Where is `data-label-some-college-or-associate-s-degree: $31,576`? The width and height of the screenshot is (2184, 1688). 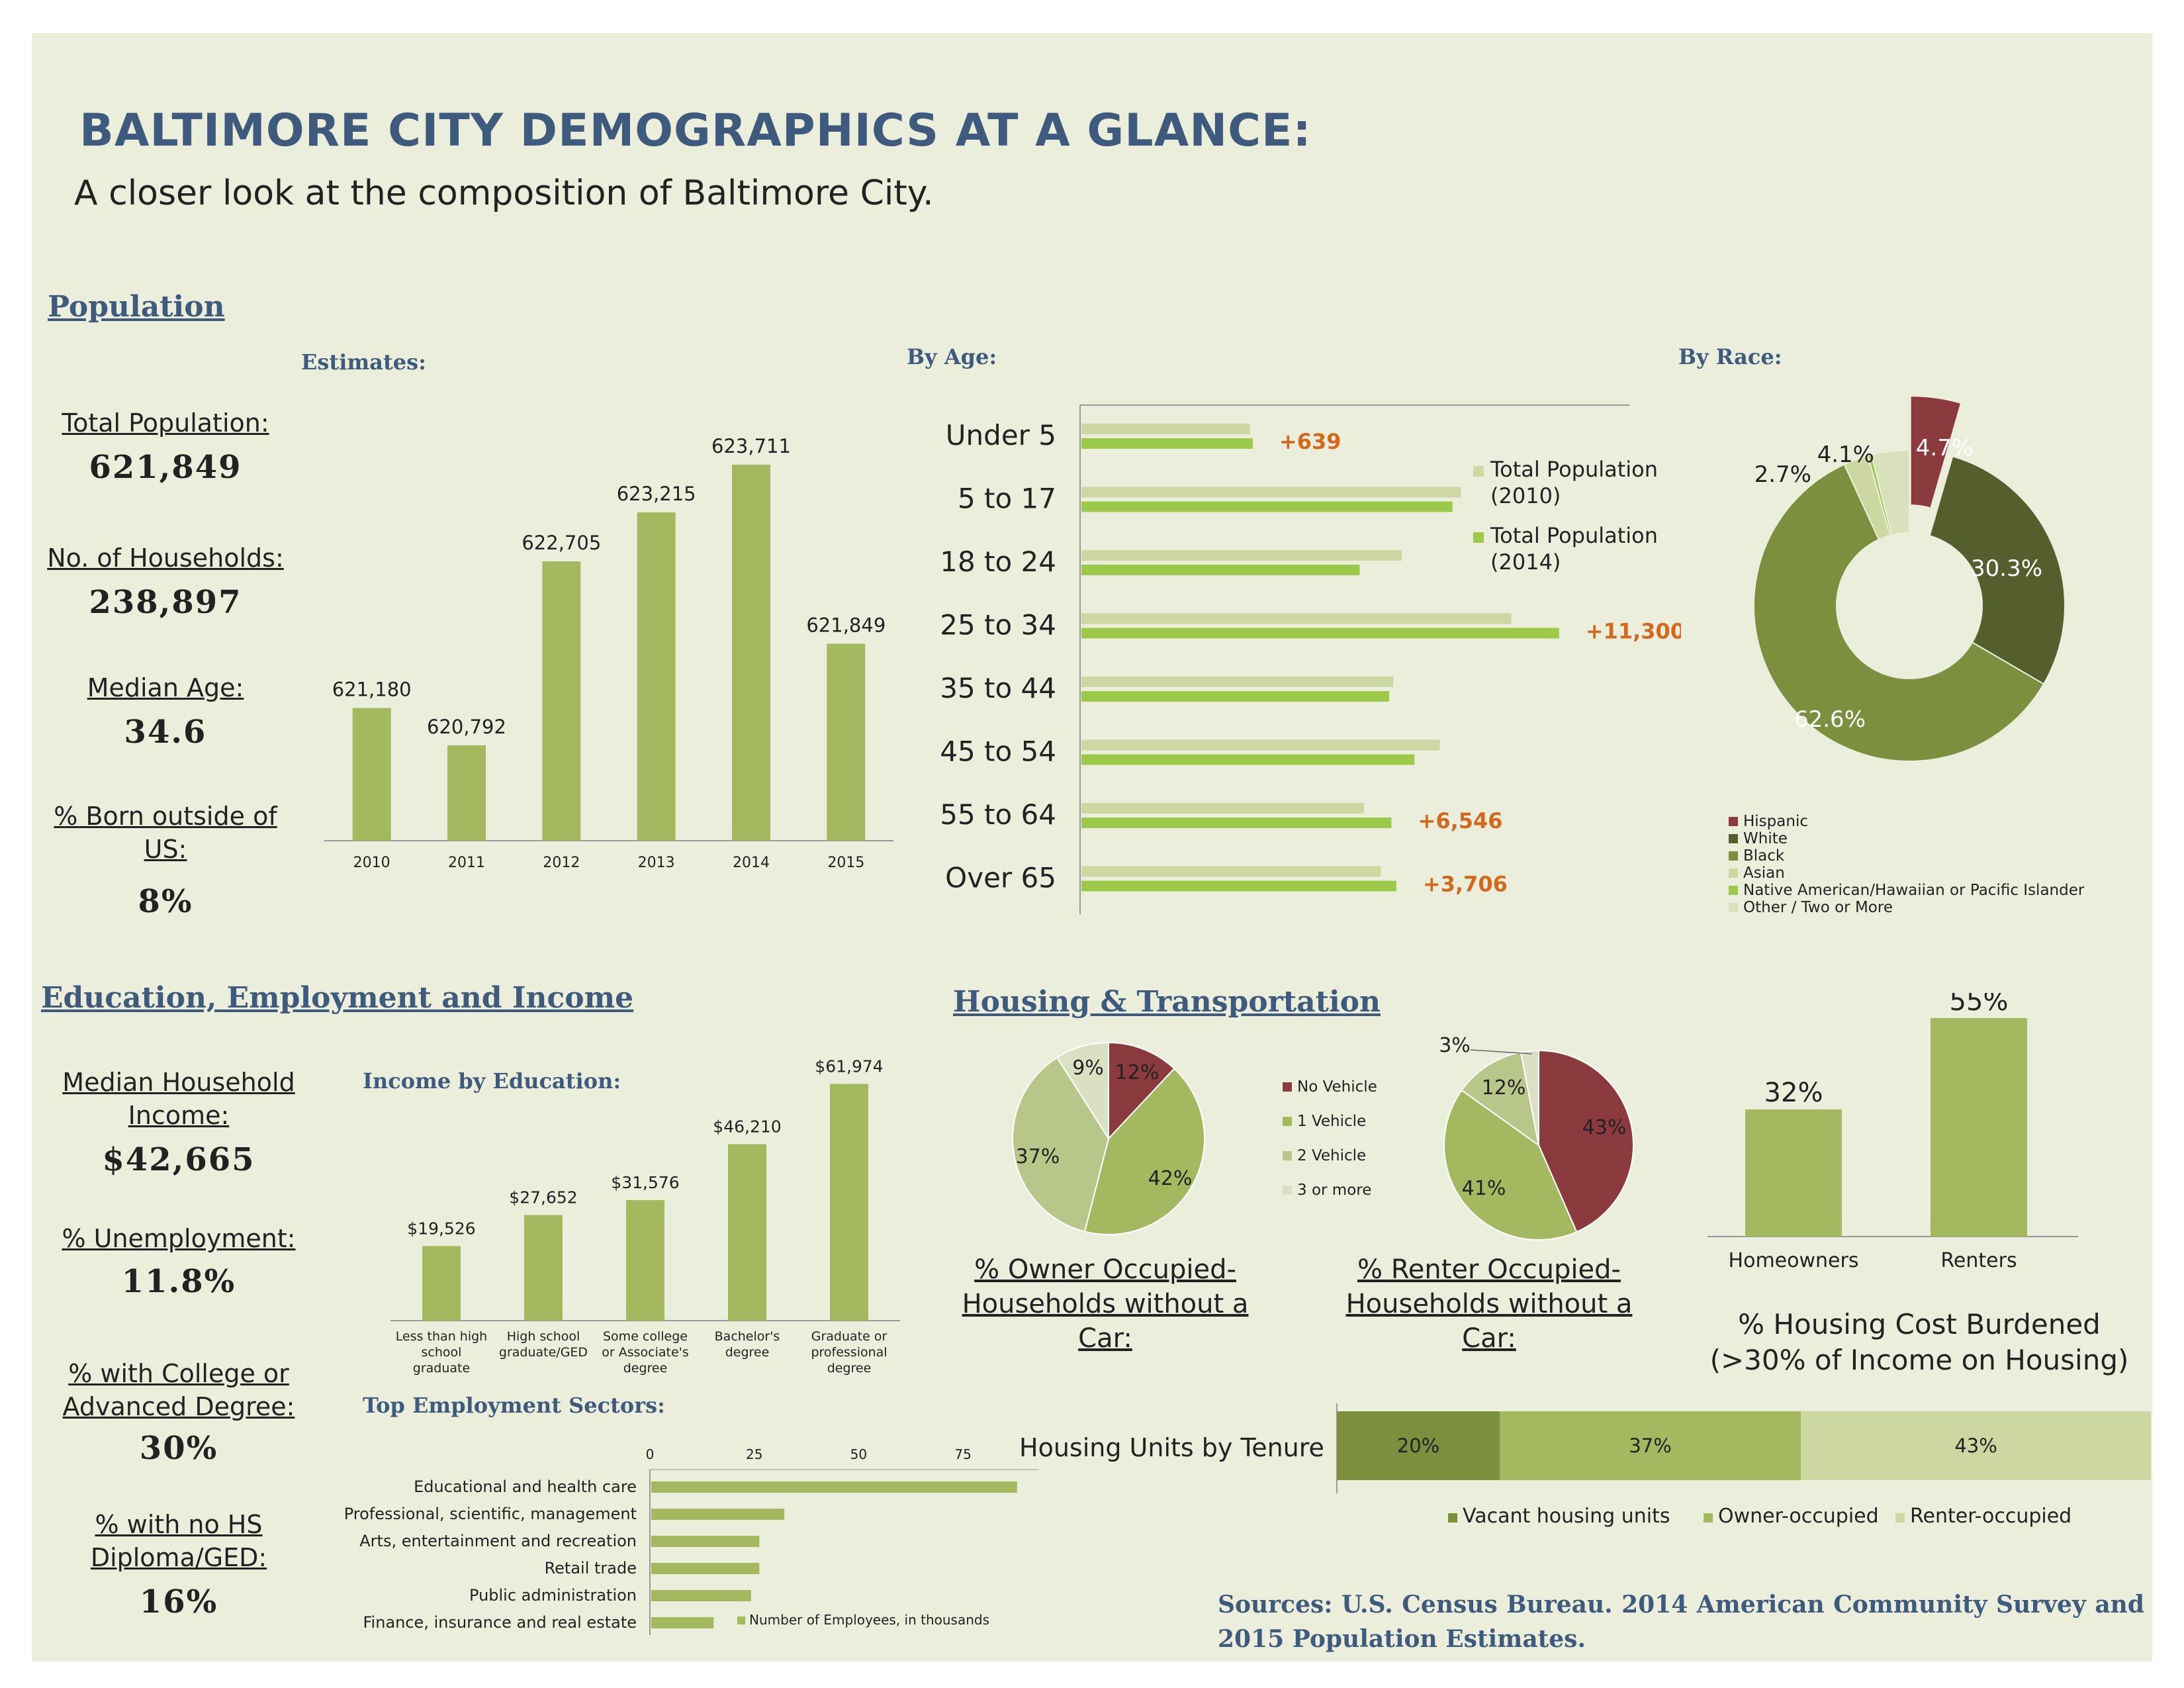 data-label-some-college-or-associate-s-degree: $31,576 is located at coordinates (645, 1182).